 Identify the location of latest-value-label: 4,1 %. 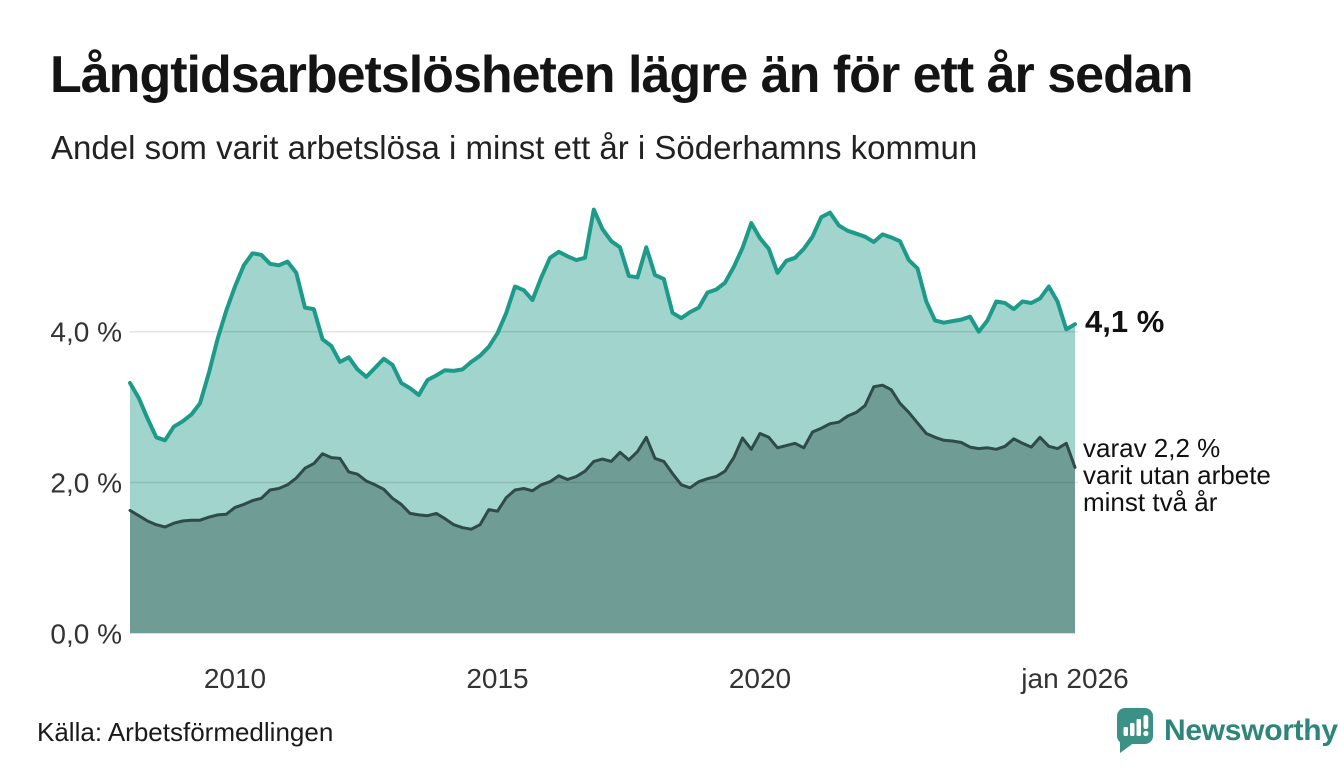
(1125, 321).